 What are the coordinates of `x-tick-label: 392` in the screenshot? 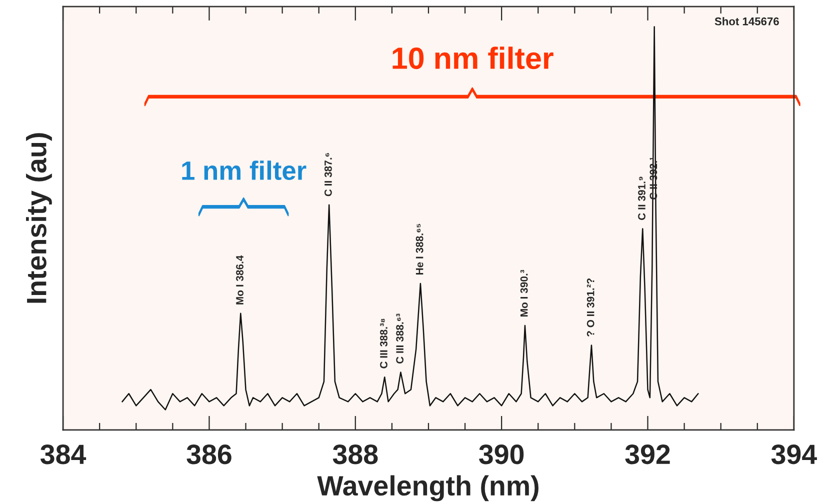 It's located at (647, 454).